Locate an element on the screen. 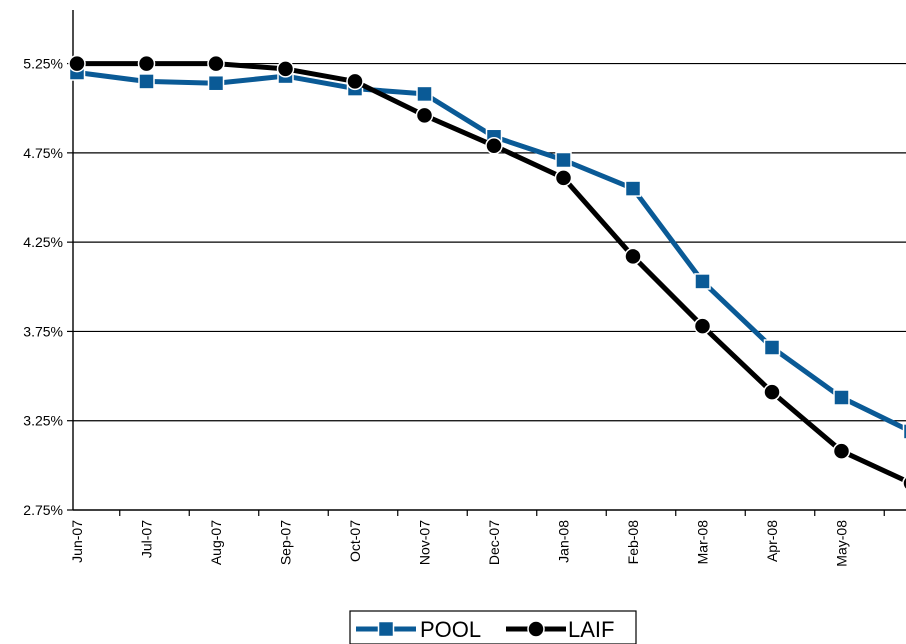  legend-item-laif: LAIF is located at coordinates (560, 629).